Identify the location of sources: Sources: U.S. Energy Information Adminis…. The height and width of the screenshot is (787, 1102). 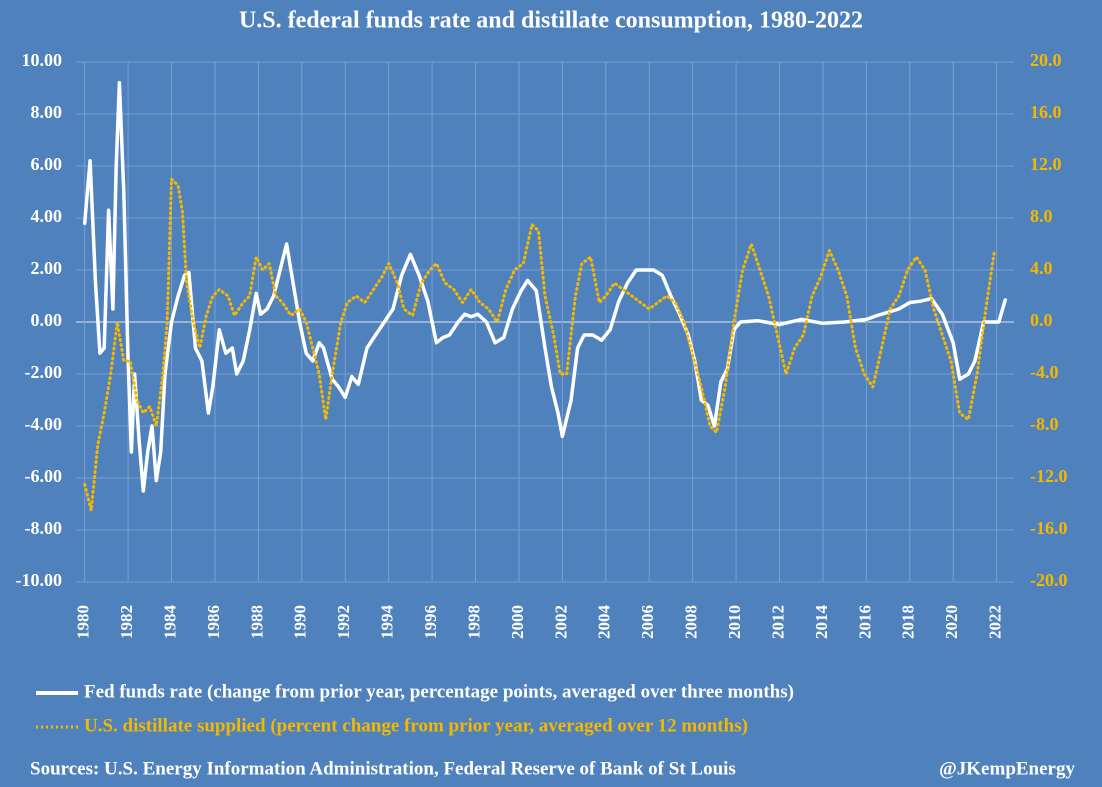
(383, 768).